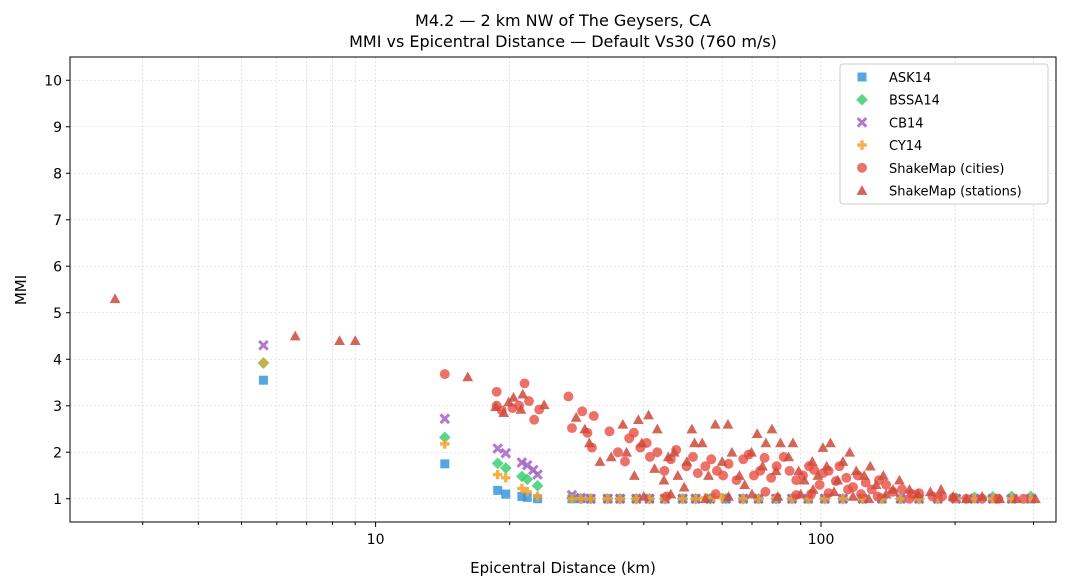  Describe the element at coordinates (53, 81) in the screenshot. I see `y-tick-label: 10` at that location.